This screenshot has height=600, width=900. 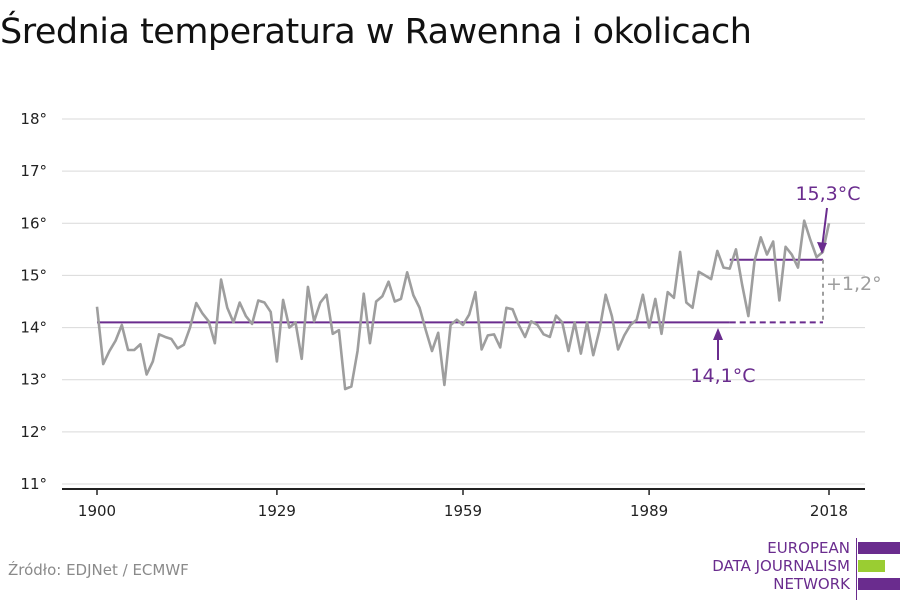 What do you see at coordinates (33, 119) in the screenshot?
I see `y-tick-label: 18°` at bounding box center [33, 119].